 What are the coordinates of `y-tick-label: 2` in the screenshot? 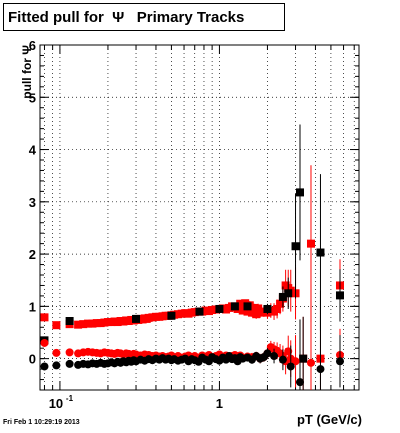 It's located at (32, 254).